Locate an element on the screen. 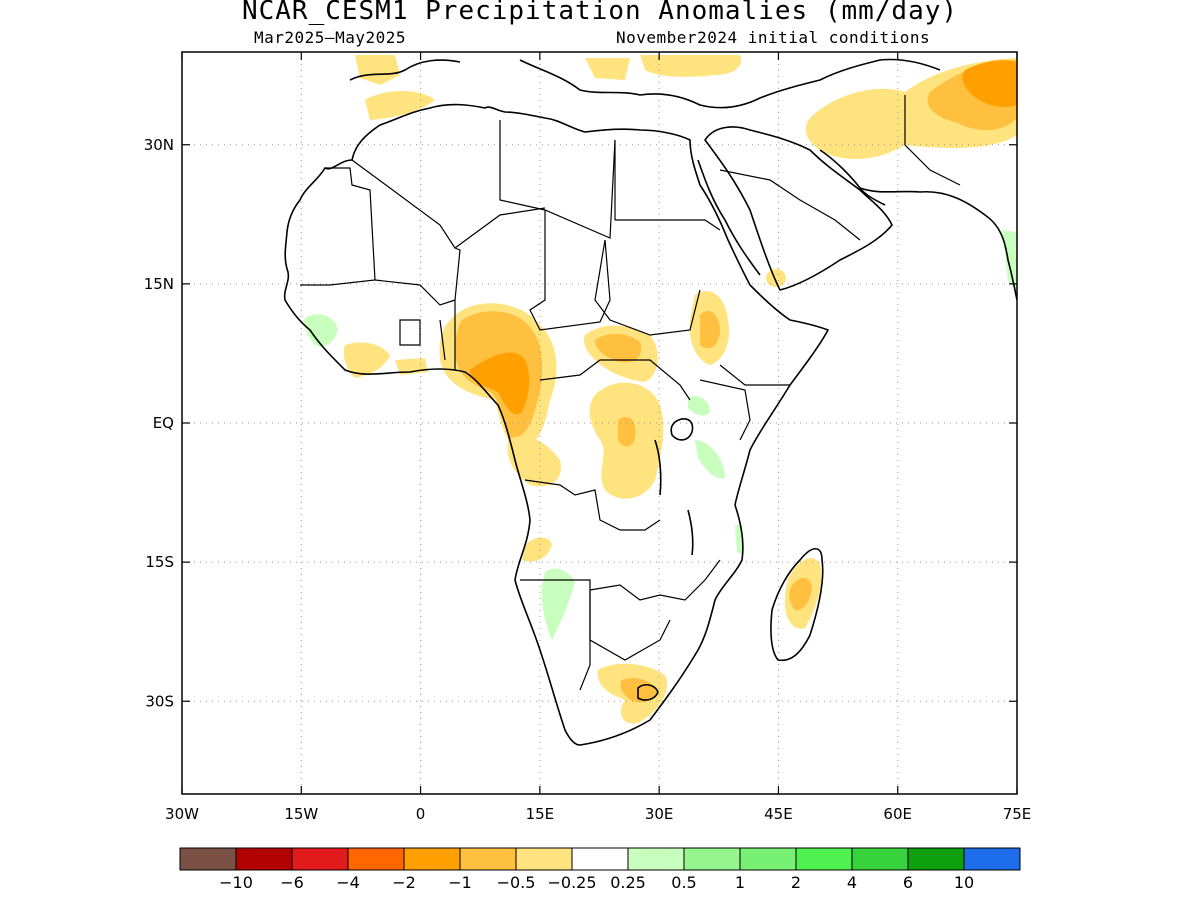  colorbar-label: 4 is located at coordinates (852, 882).